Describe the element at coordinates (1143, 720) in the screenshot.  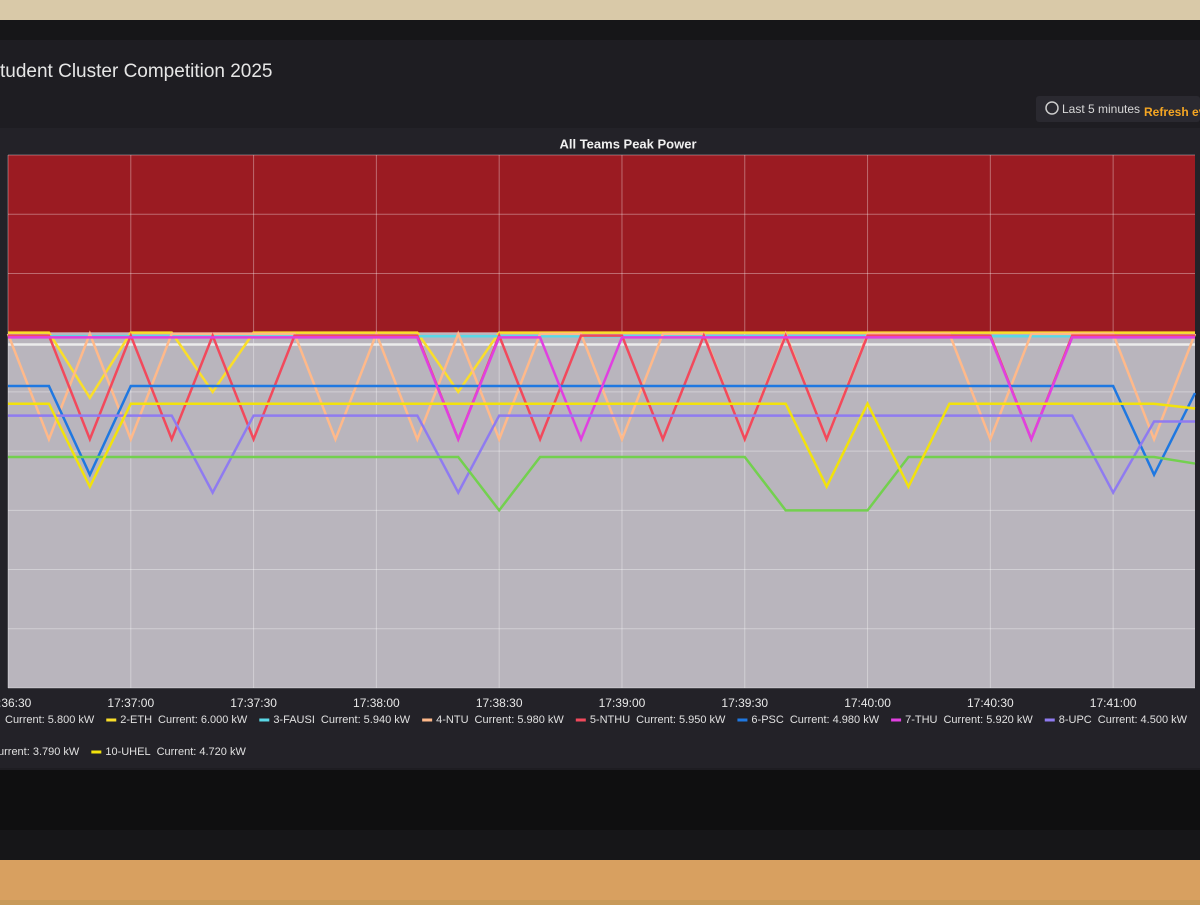
I see `legend-current: Current: 4.500 kW` at that location.